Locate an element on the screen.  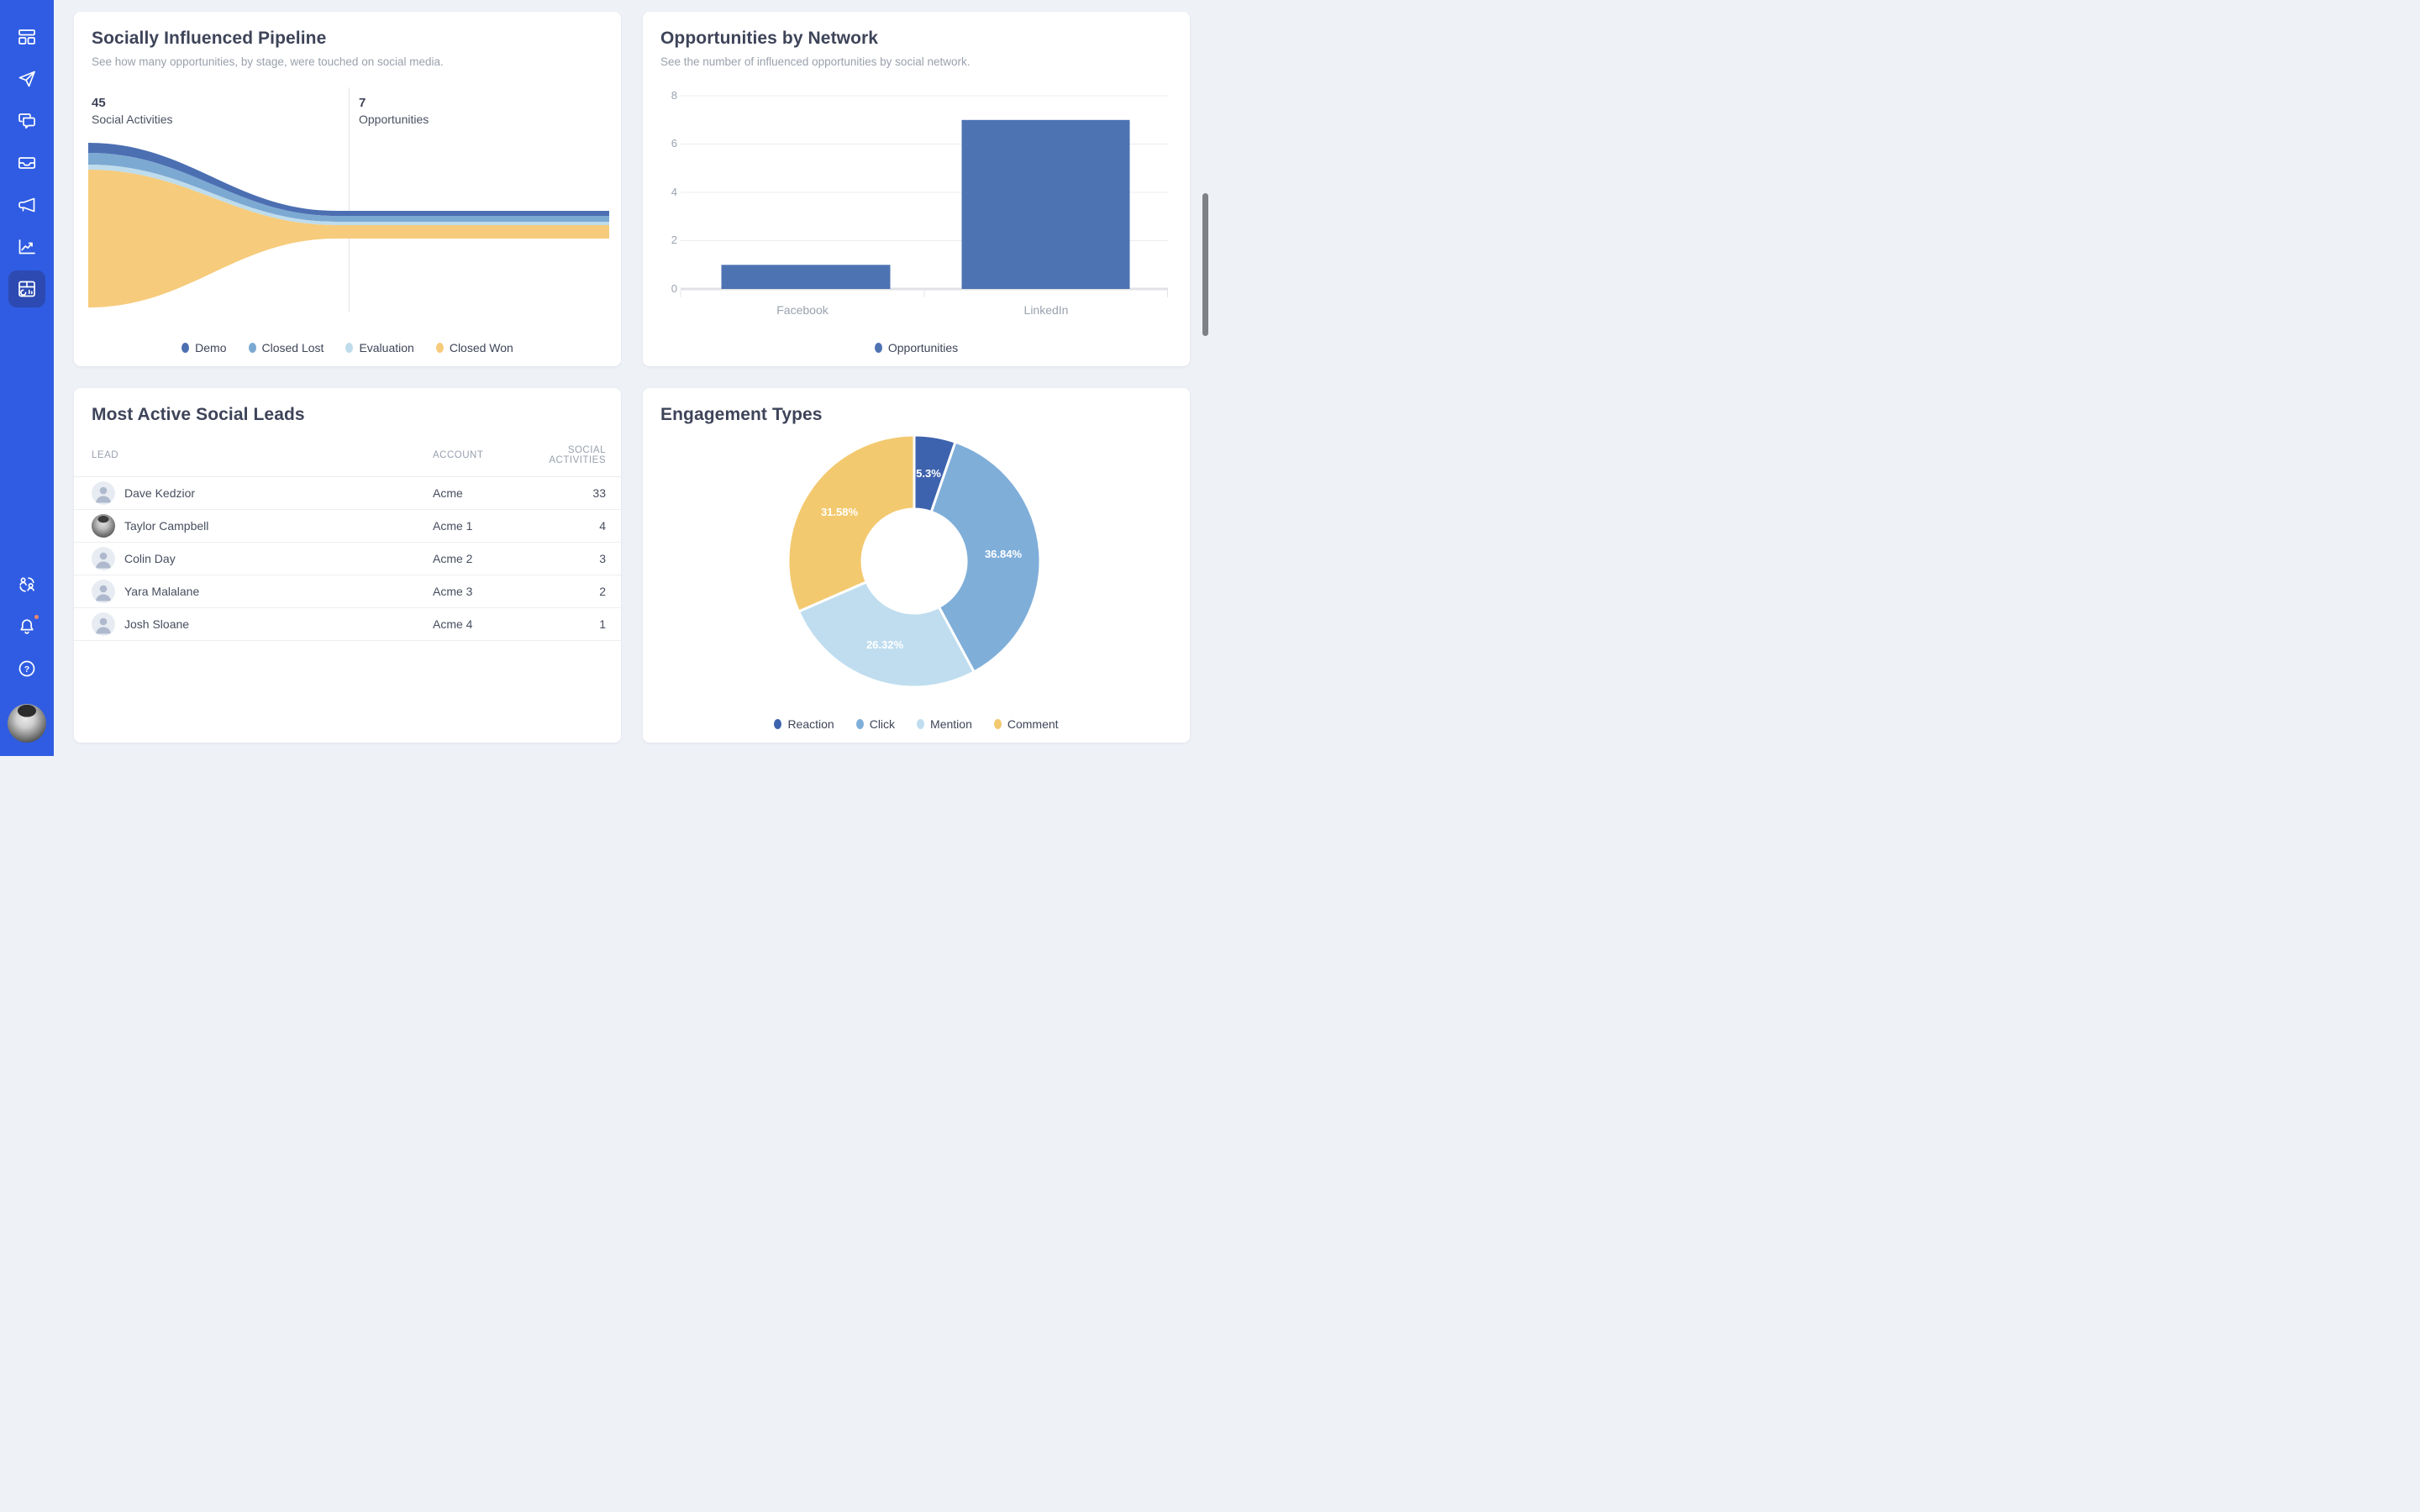
legend-item-comment: Comment is located at coordinates (1026, 724).